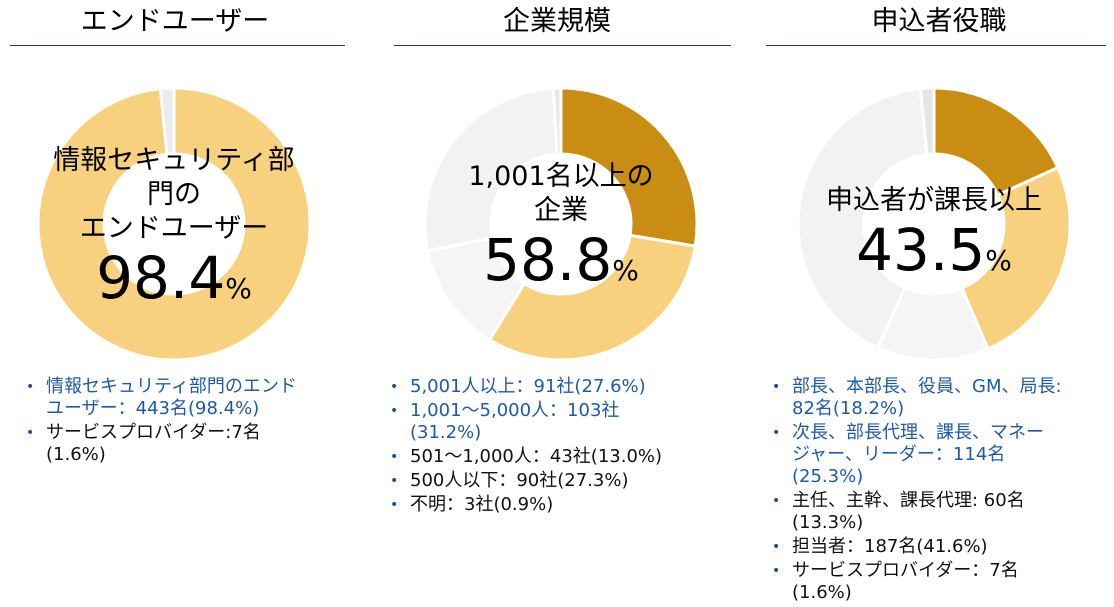  What do you see at coordinates (908, 511) in the screenshot?
I see `legend-text: 主任、主幹、課長代理: 60名 (13.3%)` at bounding box center [908, 511].